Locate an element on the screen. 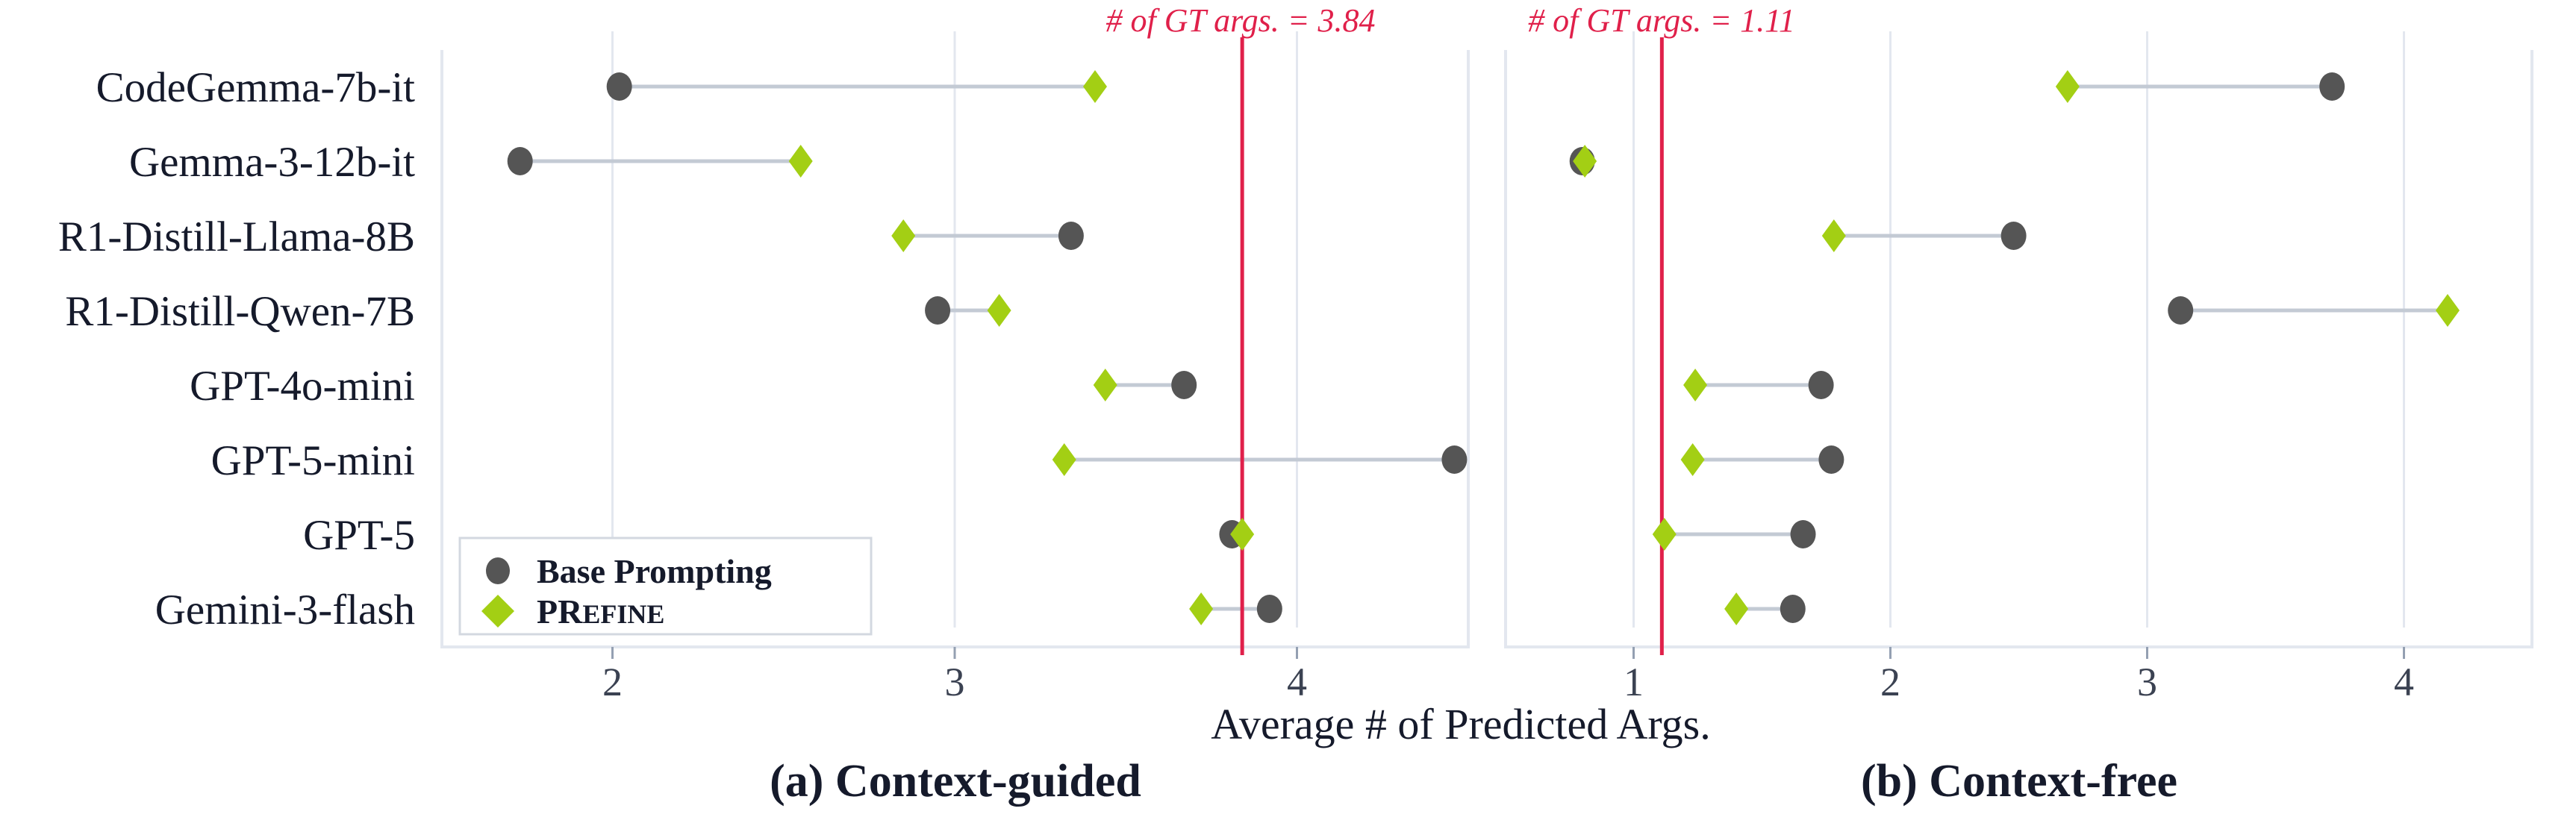 The height and width of the screenshot is (829, 2576). y-label-gemini3-flash: Gemini-3-flash is located at coordinates (285, 610).